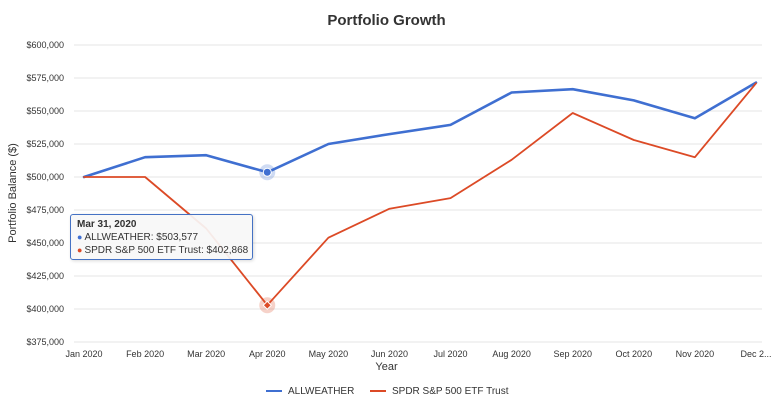 The width and height of the screenshot is (773, 408). I want to click on x-tick-label: Feb 2020, so click(145, 354).